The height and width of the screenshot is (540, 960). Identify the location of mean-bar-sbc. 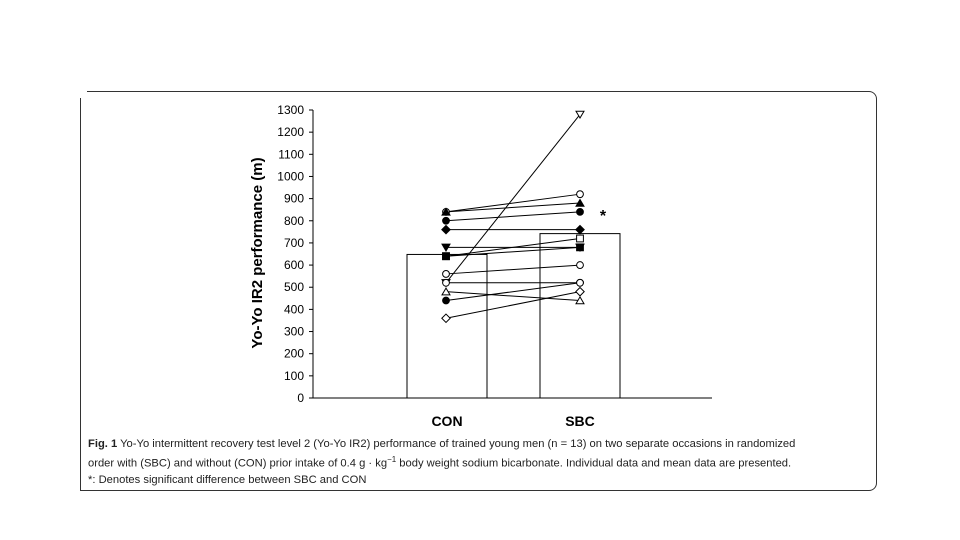
(580, 316).